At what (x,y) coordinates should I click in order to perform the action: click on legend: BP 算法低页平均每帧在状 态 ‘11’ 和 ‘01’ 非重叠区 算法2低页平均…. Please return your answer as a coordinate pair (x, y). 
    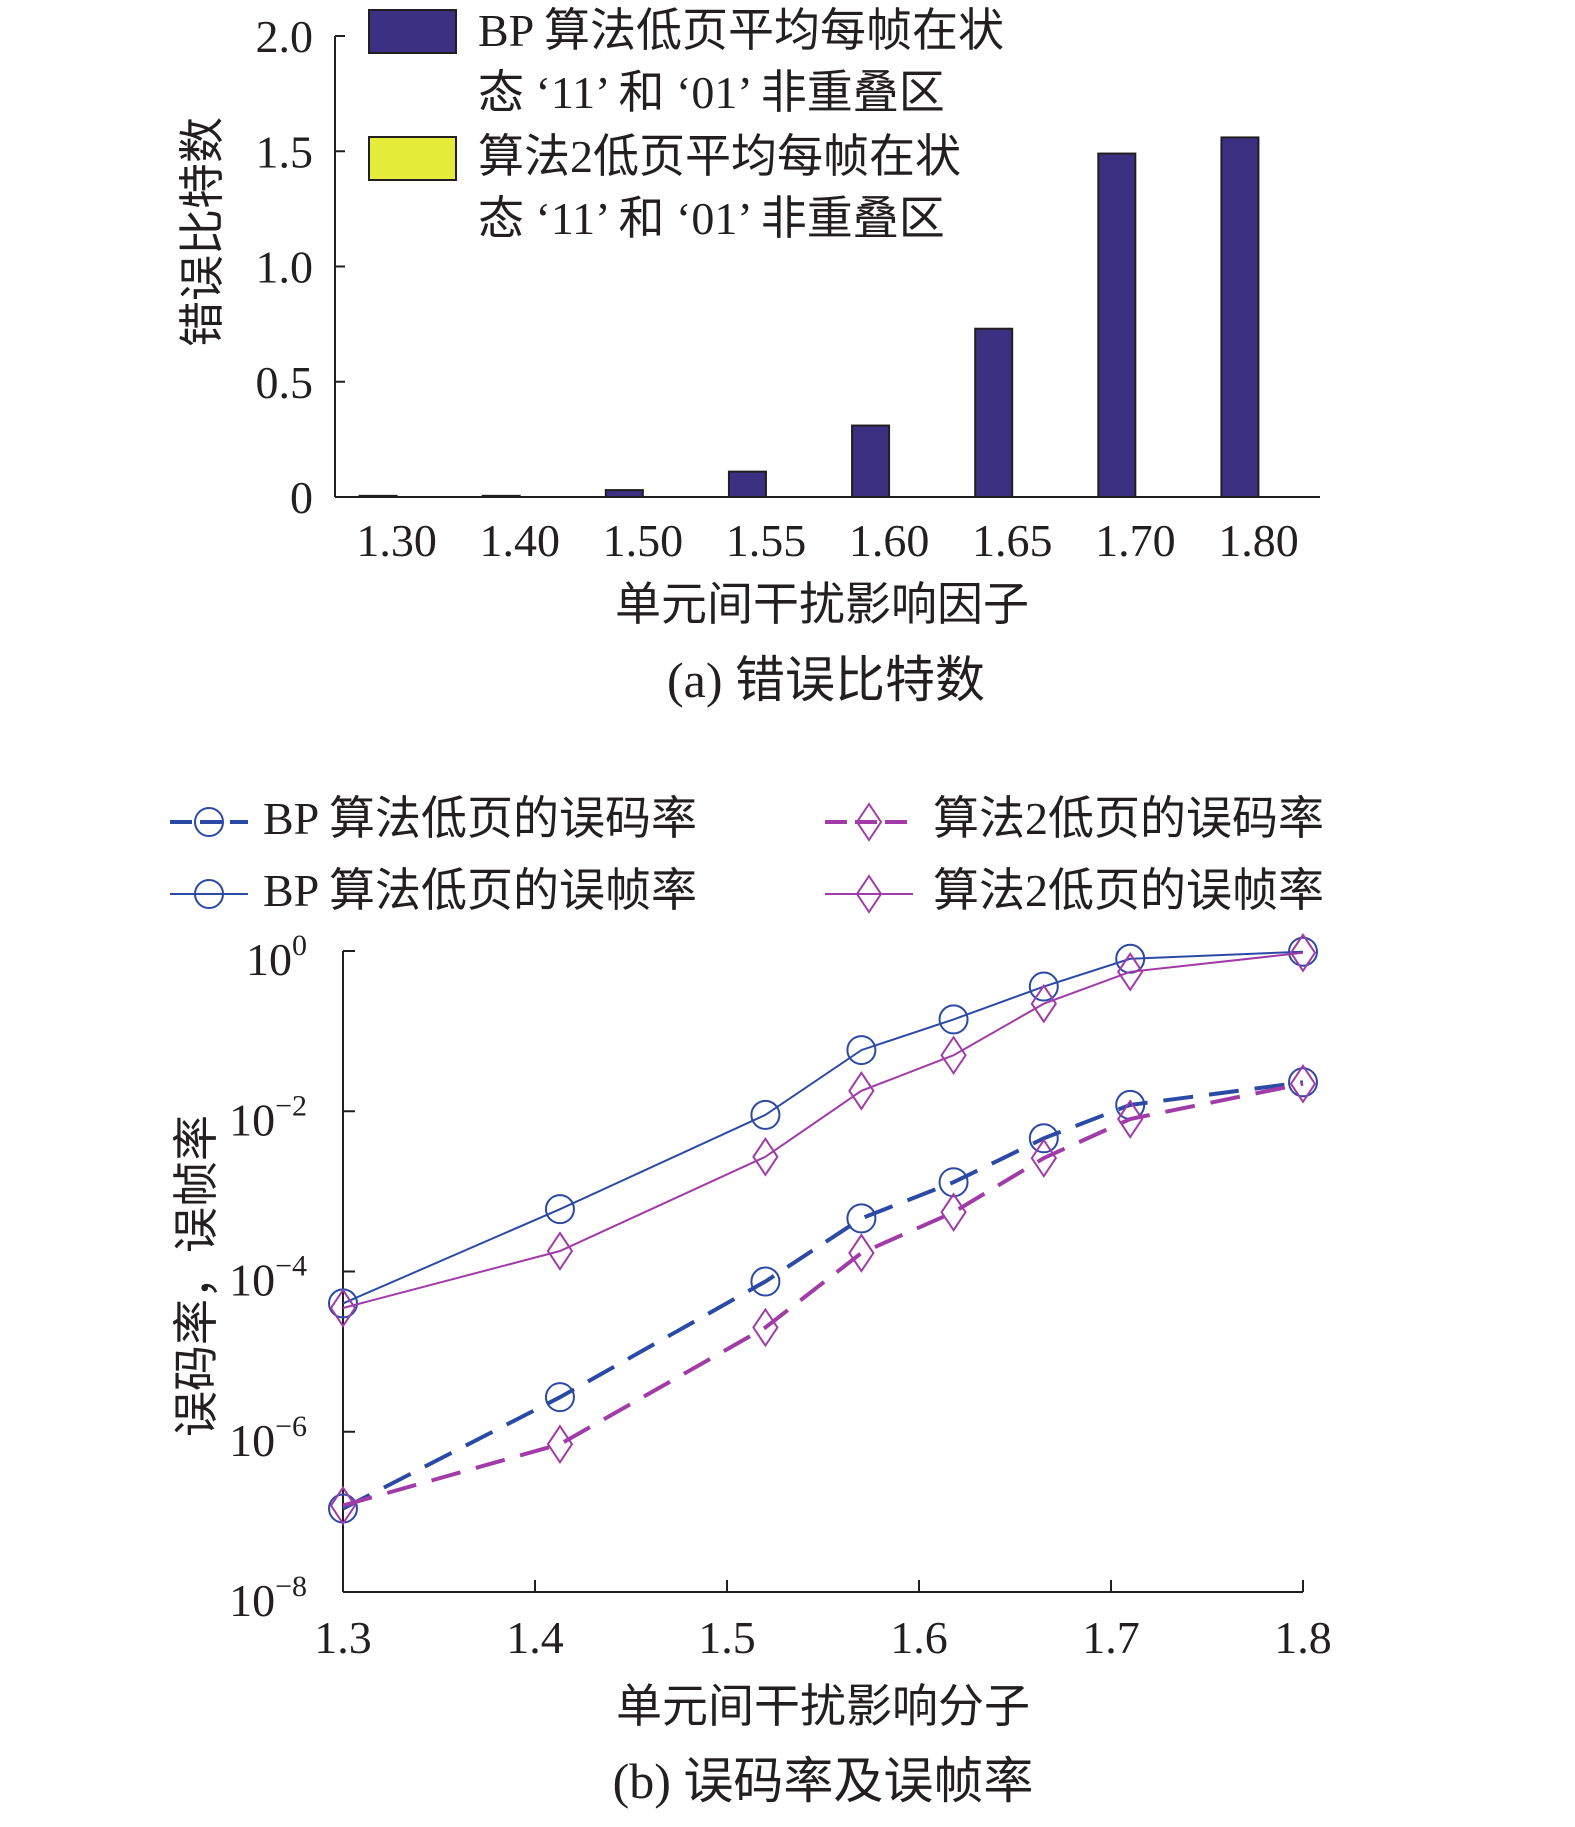
    Looking at the image, I should click on (686, 124).